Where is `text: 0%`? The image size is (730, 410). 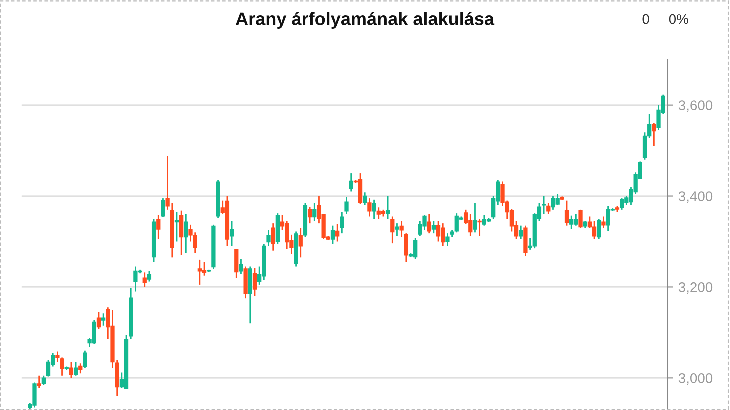 text: 0% is located at coordinates (678, 19).